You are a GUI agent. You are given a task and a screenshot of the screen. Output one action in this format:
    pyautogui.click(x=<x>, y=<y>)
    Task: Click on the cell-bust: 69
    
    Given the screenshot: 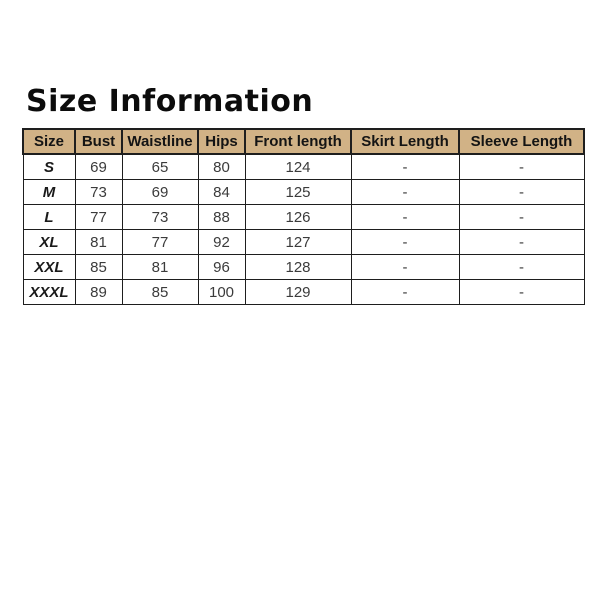 What is the action you would take?
    pyautogui.click(x=98, y=166)
    